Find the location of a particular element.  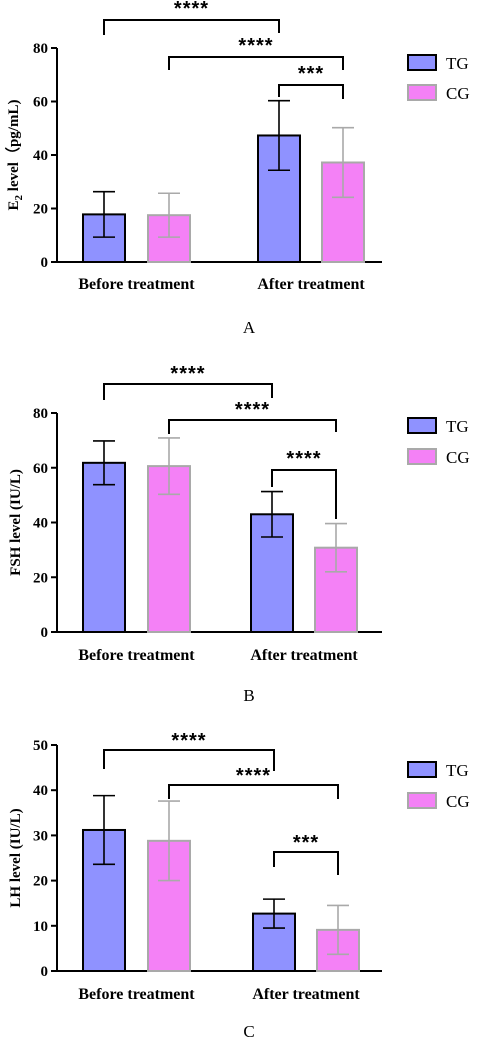

y-tick-label: 30 is located at coordinates (40, 836).